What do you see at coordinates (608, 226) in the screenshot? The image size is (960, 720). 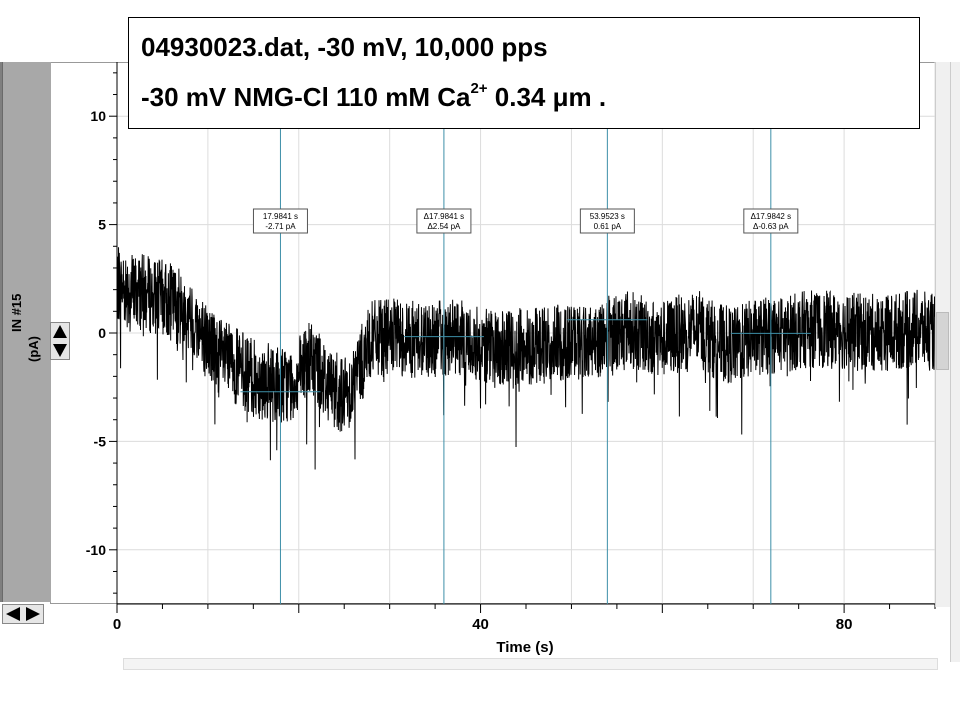 I see `cursor-label-value: 0.61 pA` at bounding box center [608, 226].